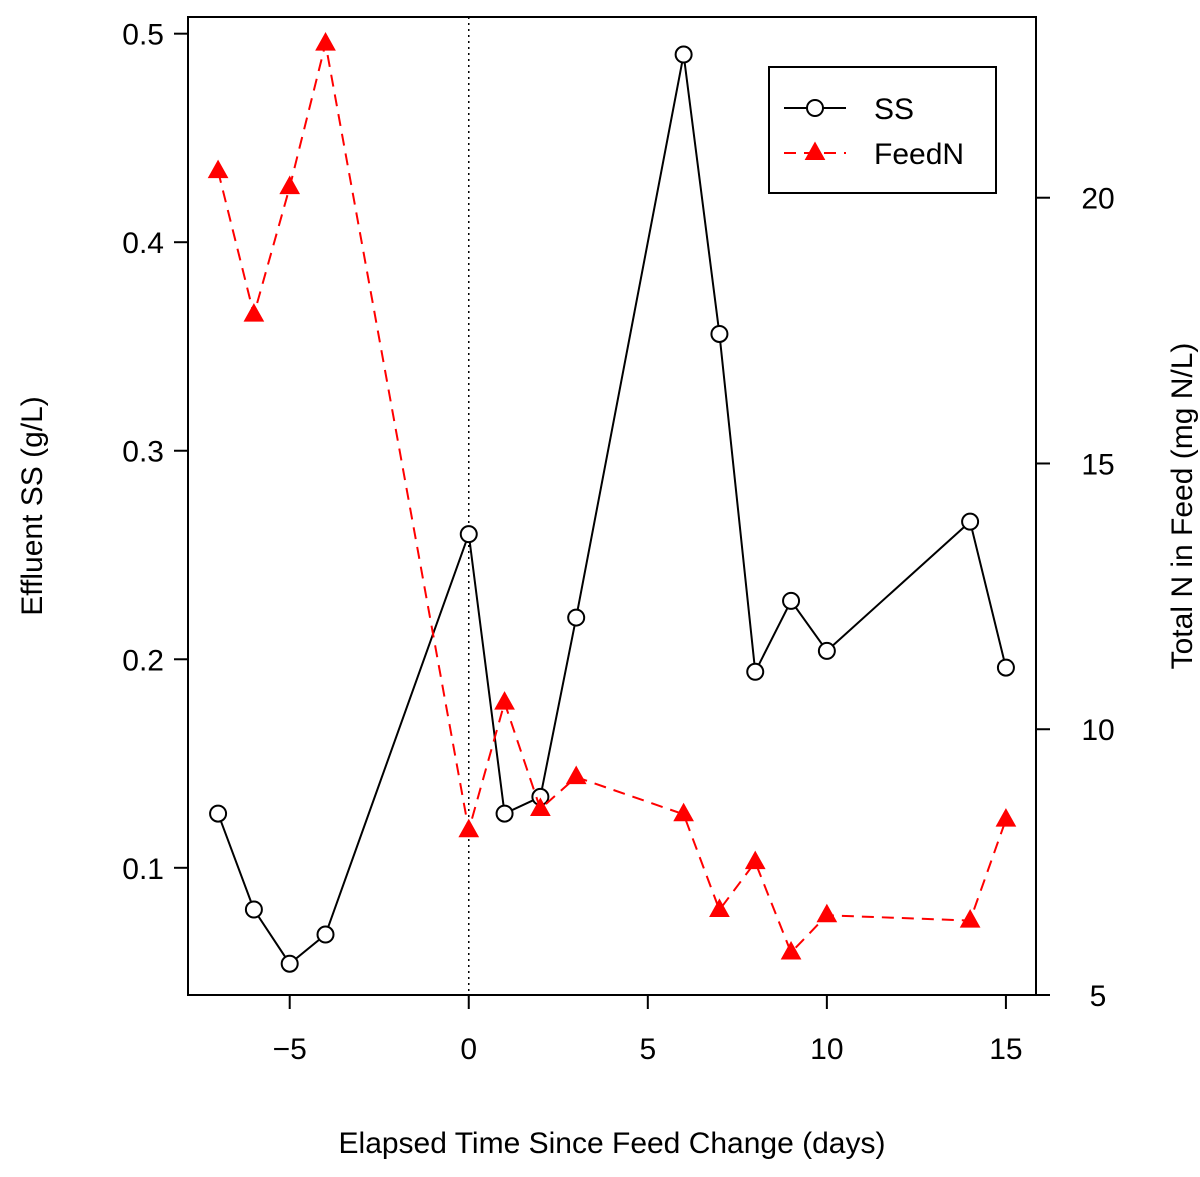 The image size is (1200, 1177). Describe the element at coordinates (143, 243) in the screenshot. I see `y-tick-label: 0.4` at that location.